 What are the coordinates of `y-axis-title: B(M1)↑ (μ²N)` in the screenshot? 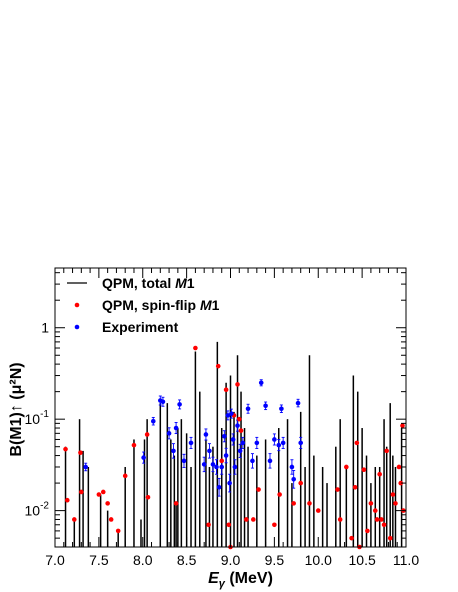 It's located at (16, 409).